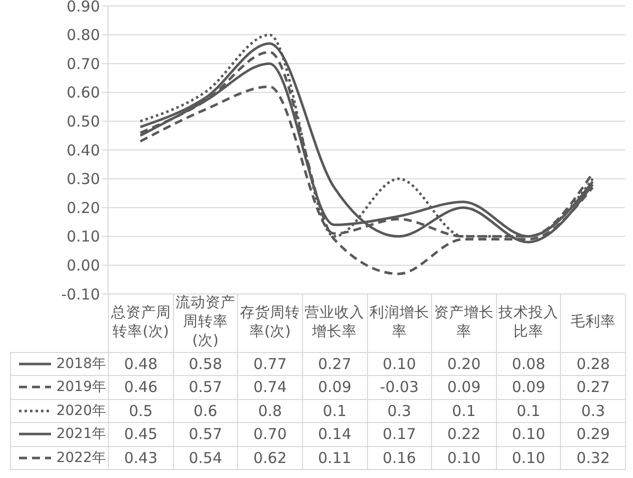 The width and height of the screenshot is (633, 478). Describe the element at coordinates (83, 179) in the screenshot. I see `y-tick-label: 0.30` at that location.